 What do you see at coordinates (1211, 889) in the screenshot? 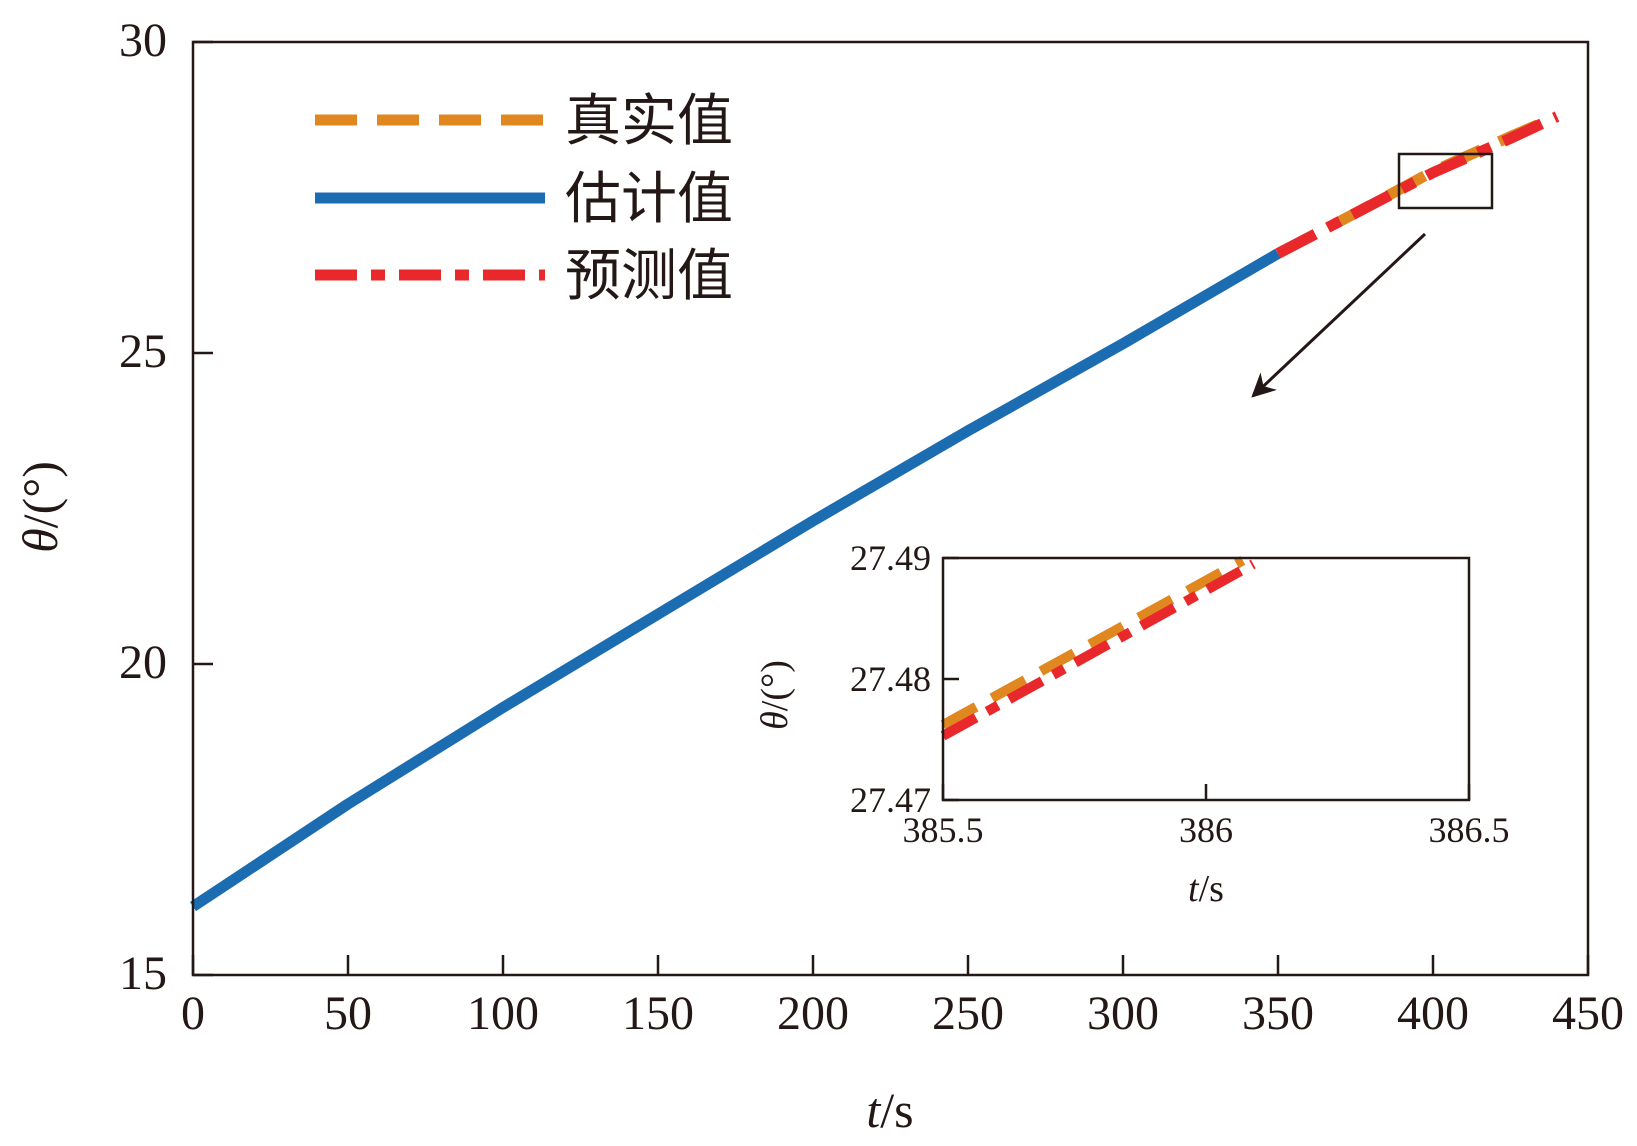
I see `inset-x-axis-unit: /s` at bounding box center [1211, 889].